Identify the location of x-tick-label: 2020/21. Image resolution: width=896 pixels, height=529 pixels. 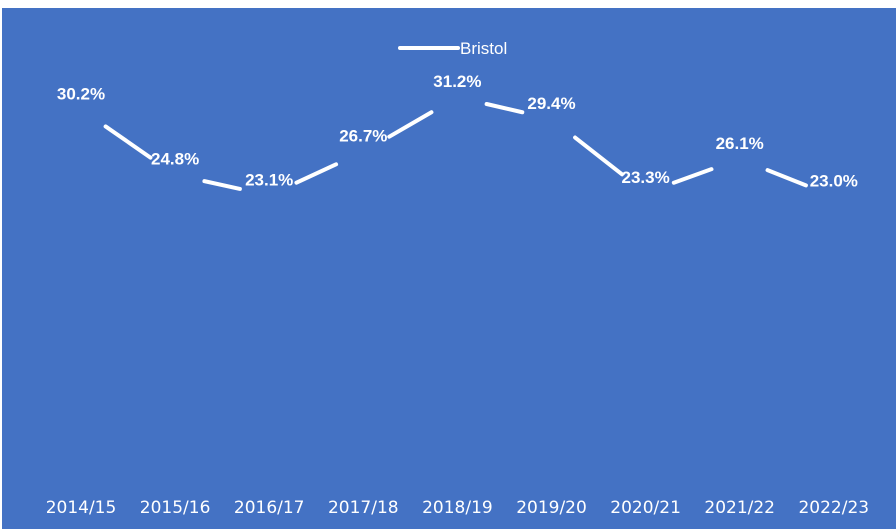
(645, 508).